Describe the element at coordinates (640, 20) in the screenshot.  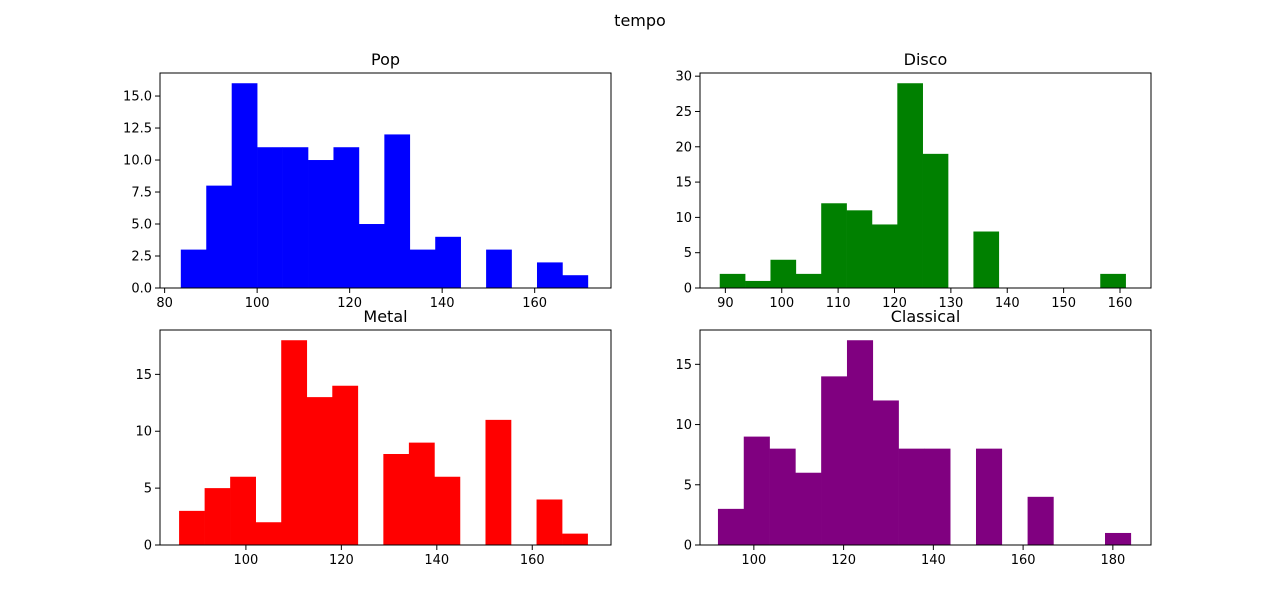
I see `figure-title: tempo` at that location.